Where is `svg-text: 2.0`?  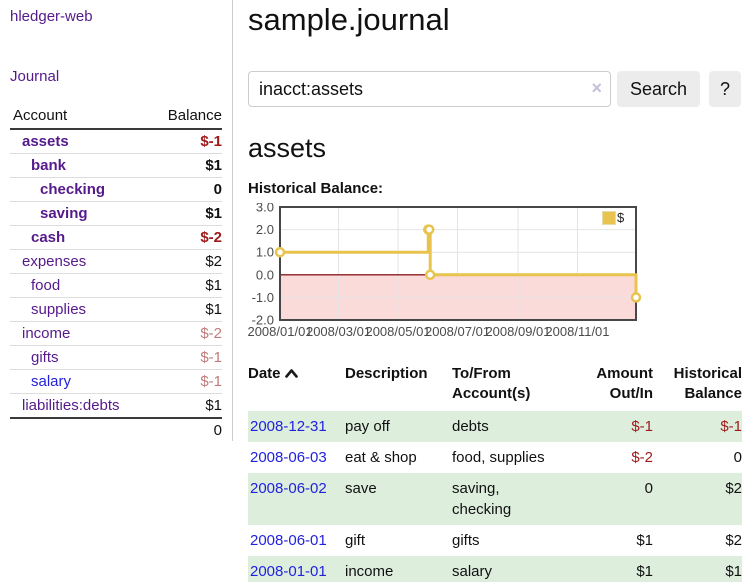 svg-text: 2.0 is located at coordinates (265, 229).